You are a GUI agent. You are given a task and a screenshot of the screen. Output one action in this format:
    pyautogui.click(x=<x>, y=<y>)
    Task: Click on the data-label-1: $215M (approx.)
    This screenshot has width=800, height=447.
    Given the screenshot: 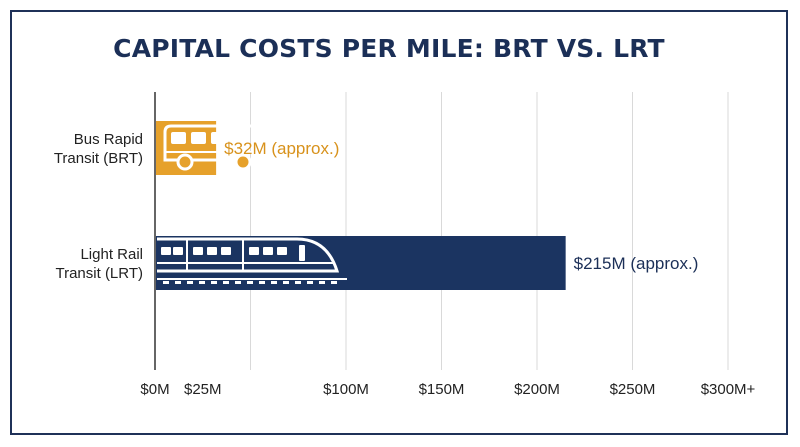 What is the action you would take?
    pyautogui.click(x=636, y=263)
    